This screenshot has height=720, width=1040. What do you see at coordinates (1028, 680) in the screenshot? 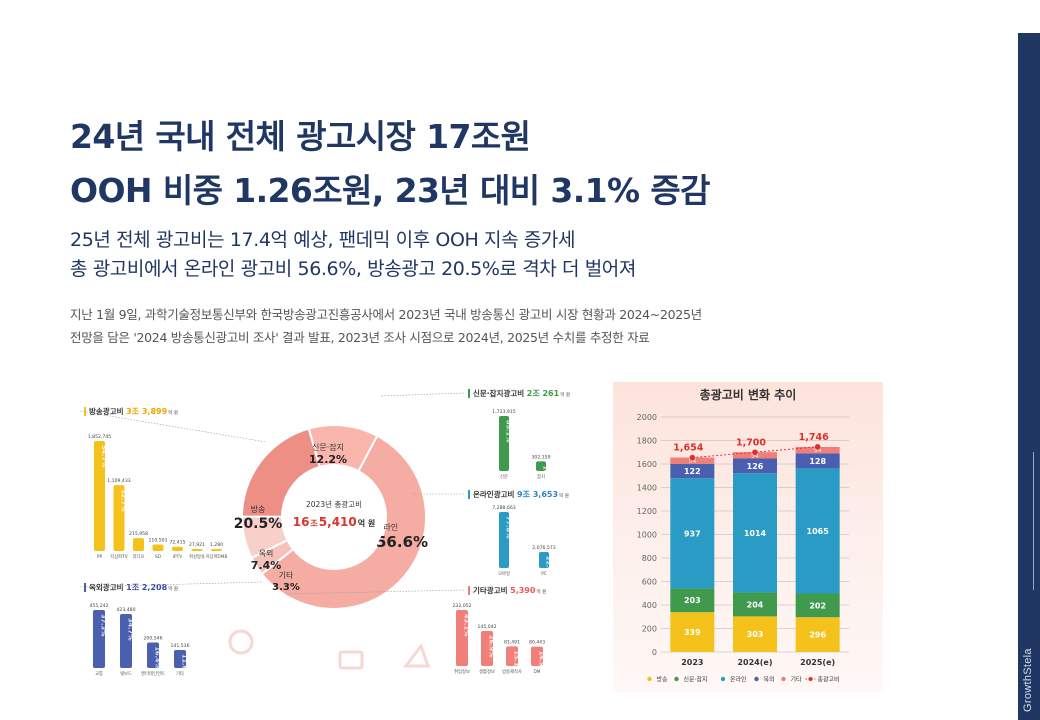
I see `brand-label: GrowthStela` at bounding box center [1028, 680].